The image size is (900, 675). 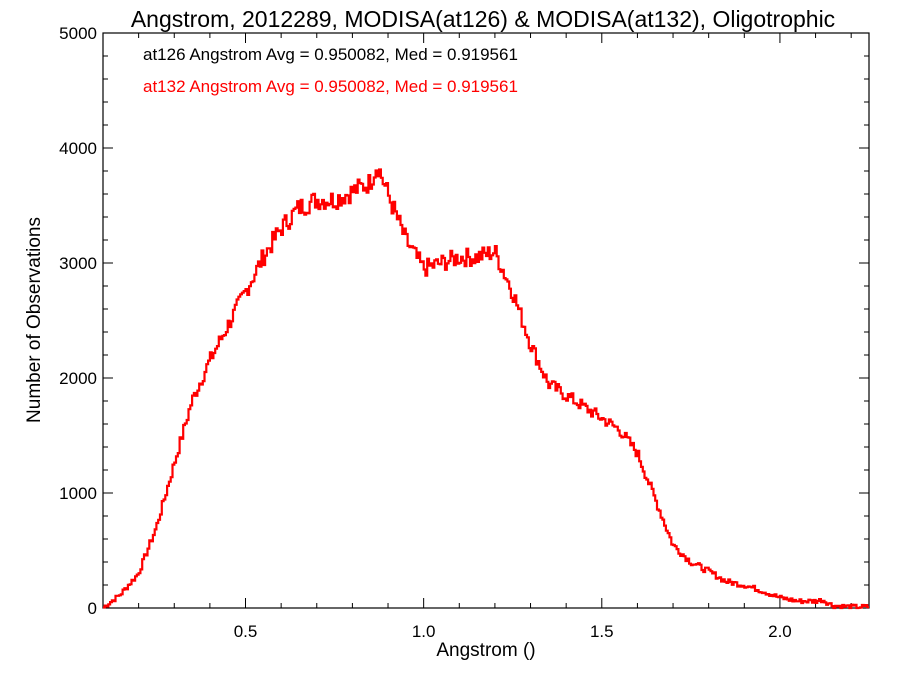 What do you see at coordinates (780, 631) in the screenshot?
I see `x-tick-label: 2.0` at bounding box center [780, 631].